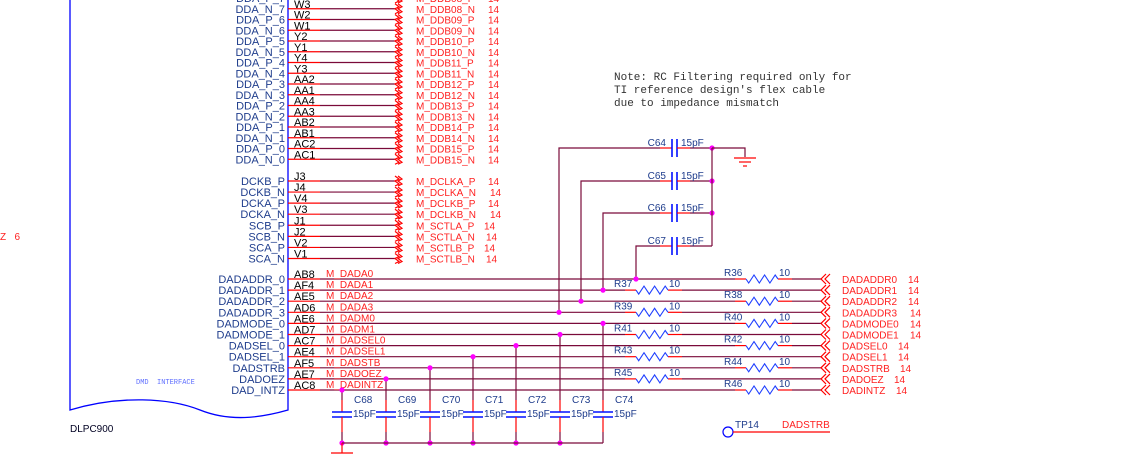  I want to click on pin-name: DDA_N_3, so click(260, 96).